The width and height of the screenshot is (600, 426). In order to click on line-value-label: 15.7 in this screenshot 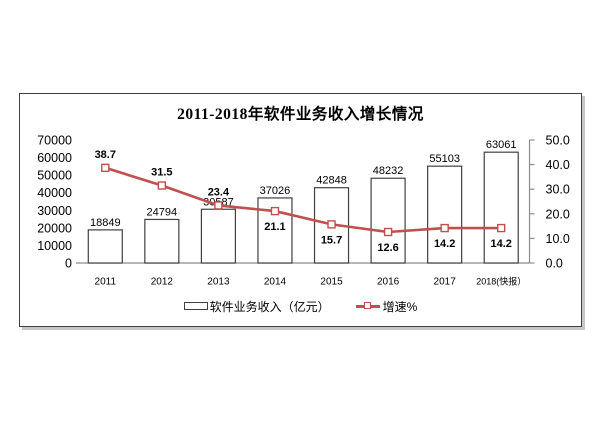, I will do `click(331, 240)`.